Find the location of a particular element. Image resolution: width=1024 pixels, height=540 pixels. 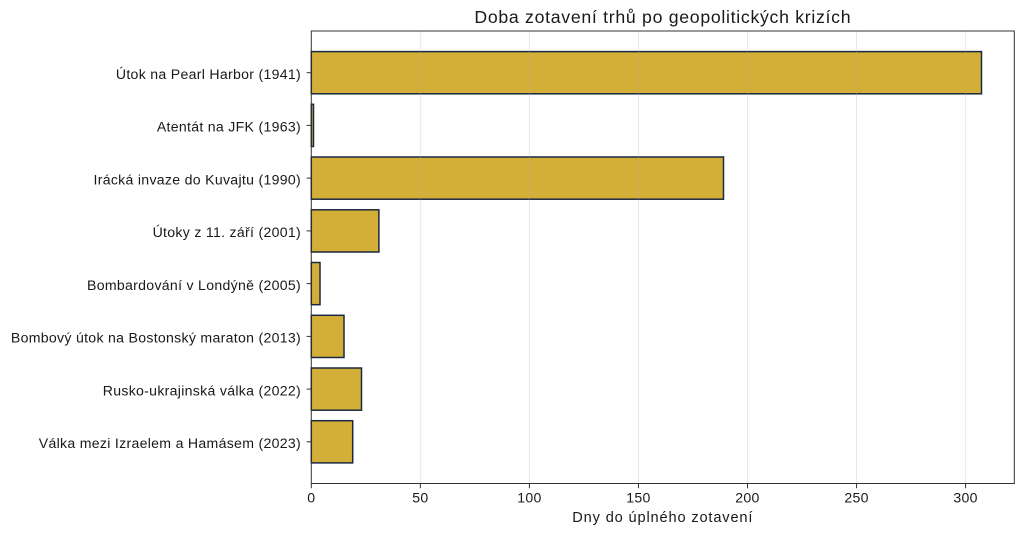

svg-text: Rusko-ukrajinská válka (2022) is located at coordinates (202, 390).